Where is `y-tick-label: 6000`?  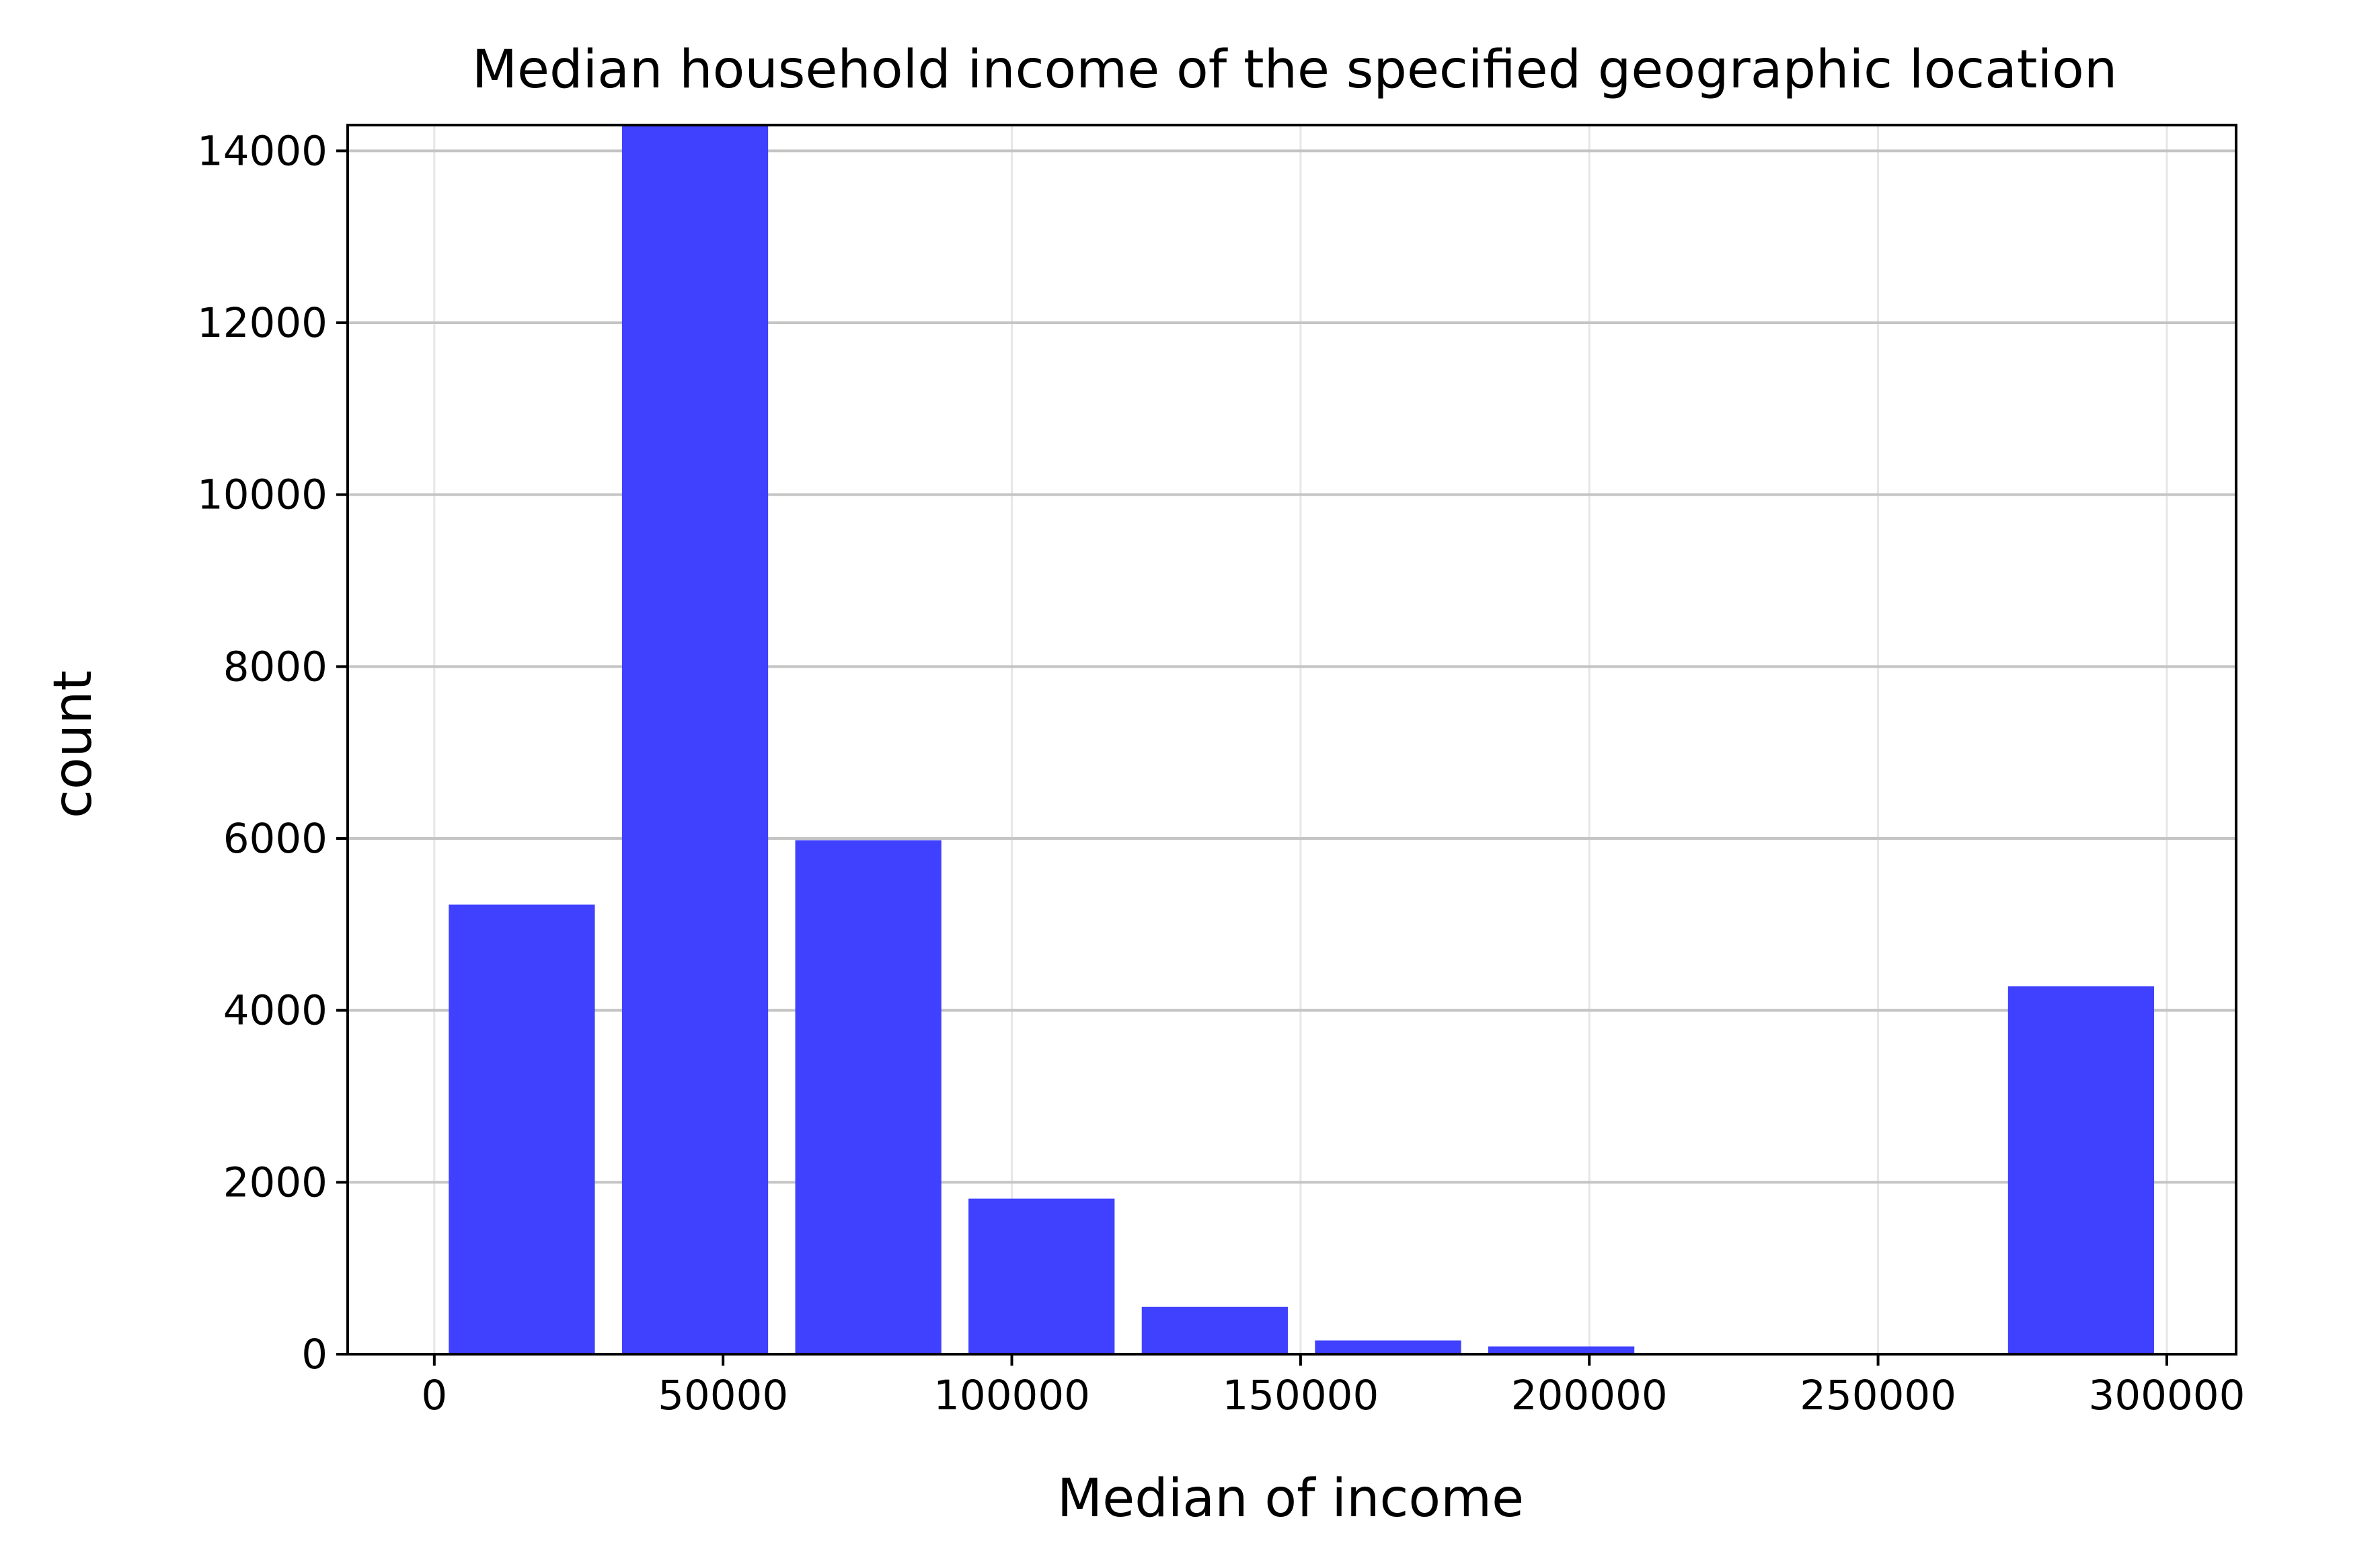 y-tick-label: 6000 is located at coordinates (276, 839).